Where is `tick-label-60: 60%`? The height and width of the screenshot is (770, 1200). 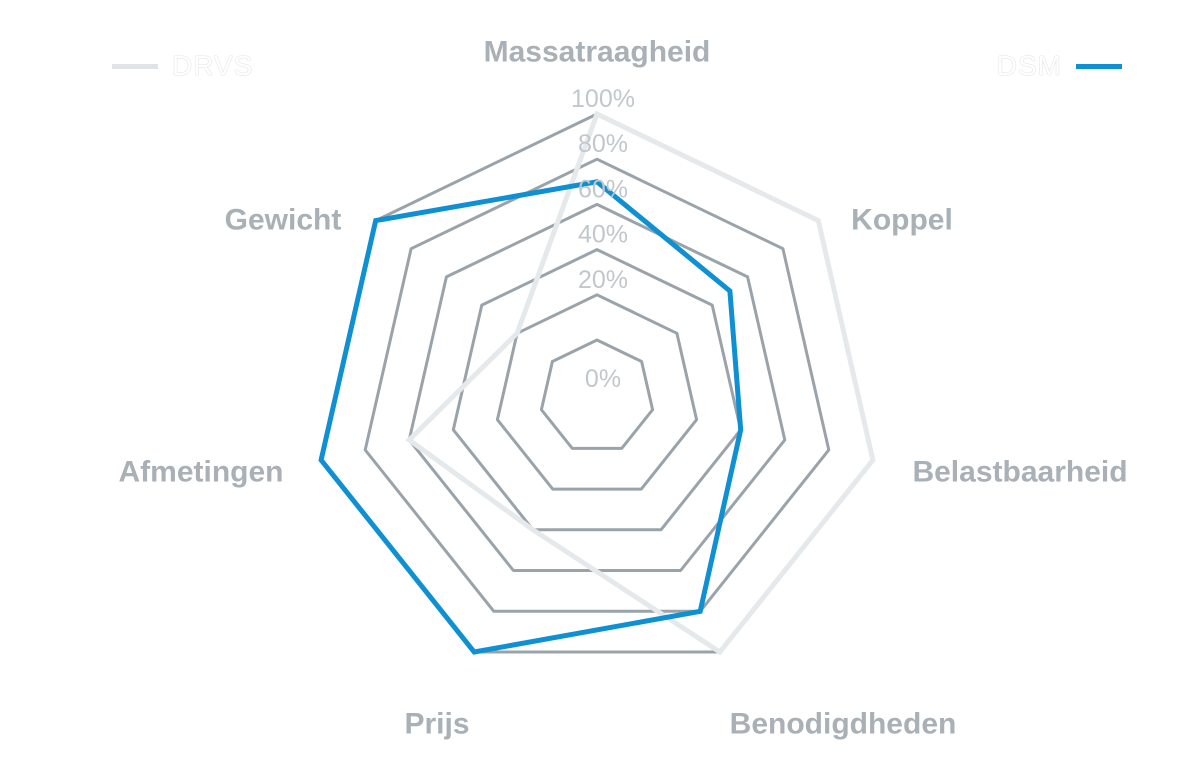 tick-label-60: 60% is located at coordinates (603, 189).